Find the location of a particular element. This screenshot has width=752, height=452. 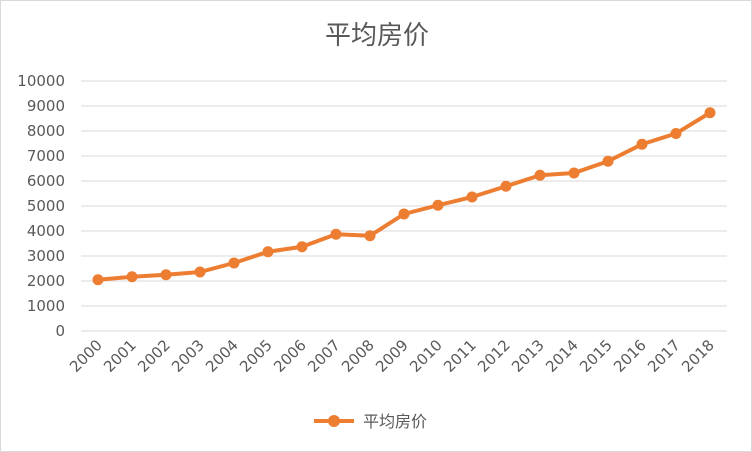

x-tick-label: 2011 is located at coordinates (460, 356).